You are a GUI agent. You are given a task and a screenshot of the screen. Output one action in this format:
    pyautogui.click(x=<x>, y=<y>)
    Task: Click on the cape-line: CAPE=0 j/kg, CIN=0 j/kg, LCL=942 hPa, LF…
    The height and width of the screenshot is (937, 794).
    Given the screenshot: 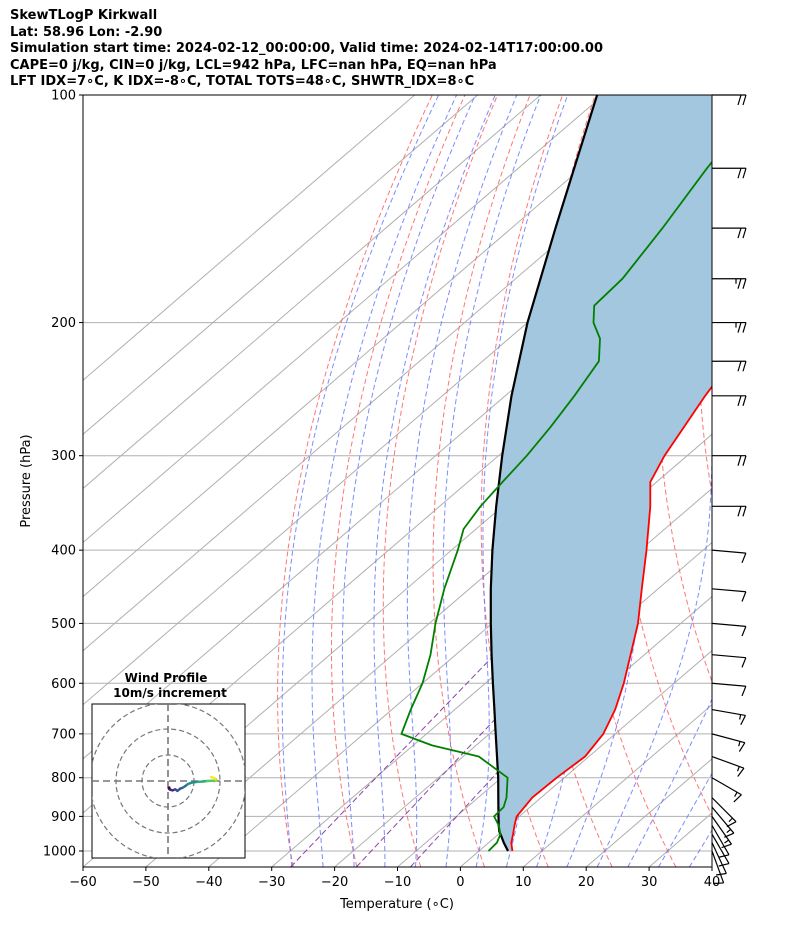 What is the action you would take?
    pyautogui.click(x=253, y=65)
    